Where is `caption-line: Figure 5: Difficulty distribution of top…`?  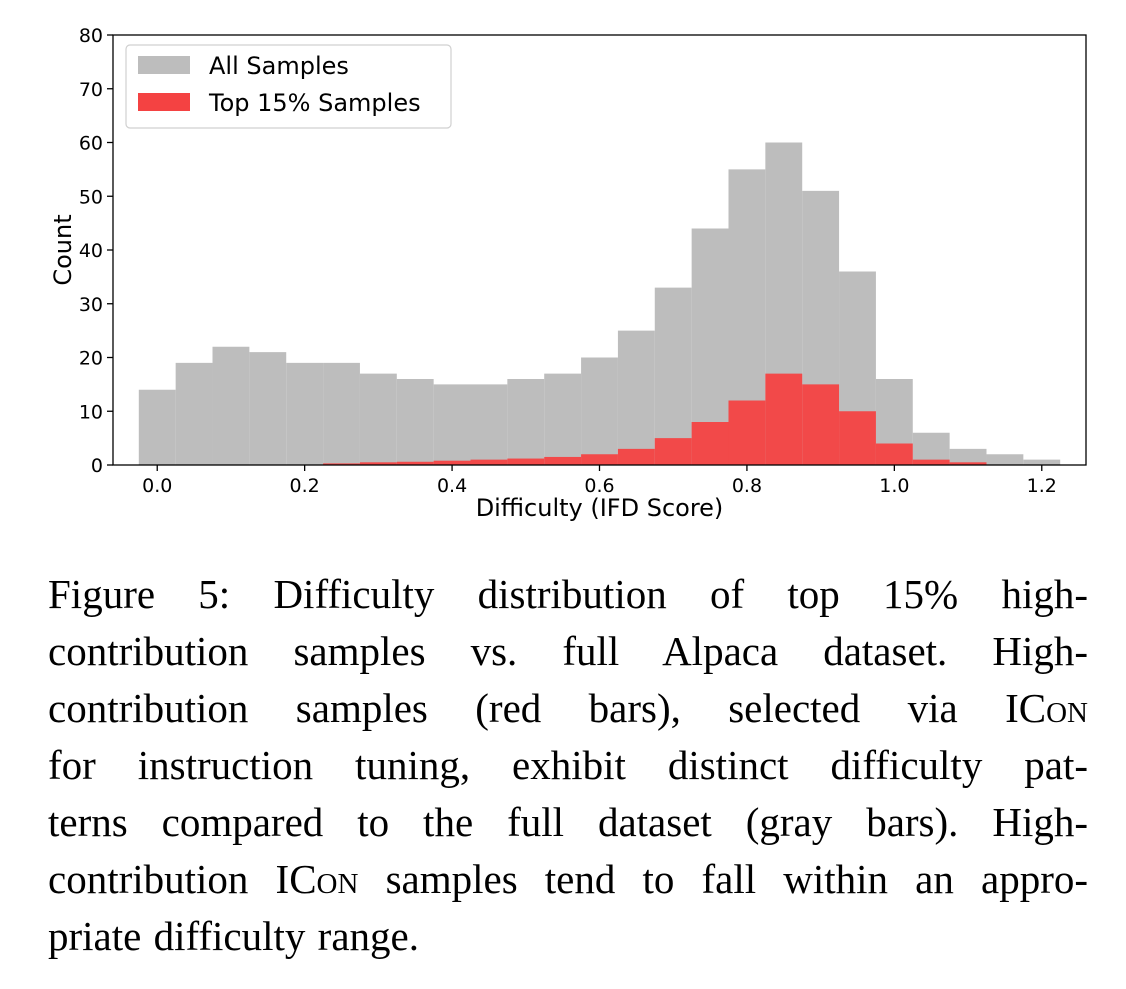
caption-line: Figure 5: Difficulty distribution of top… is located at coordinates (568, 594).